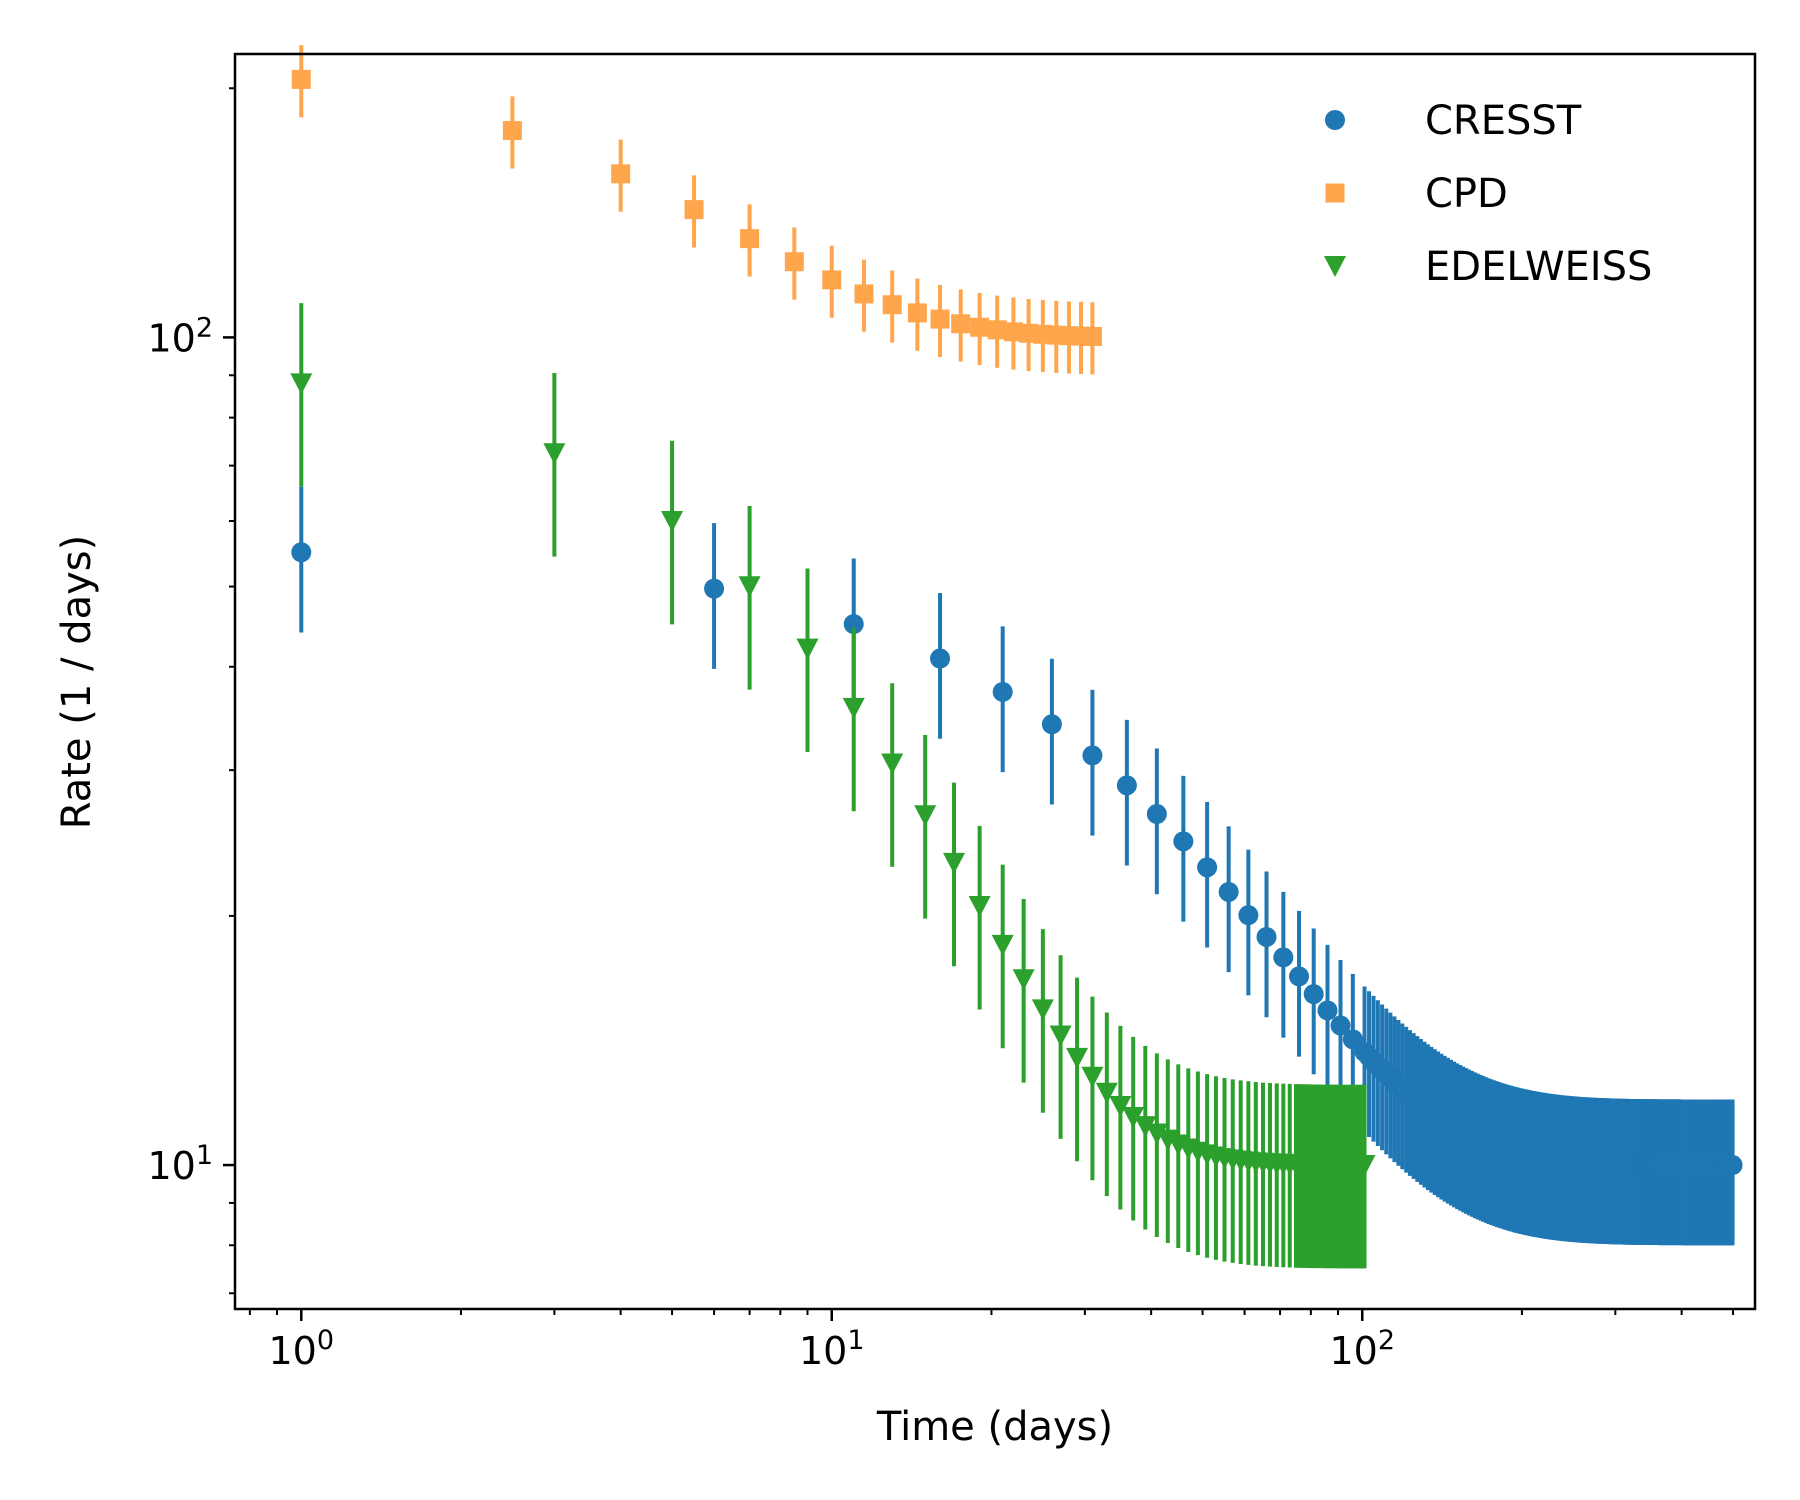  I want to click on y-tick-label: 102, so click(180, 336).